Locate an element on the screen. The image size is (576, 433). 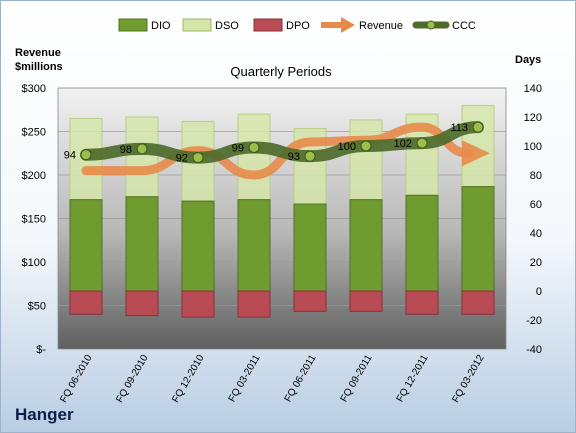
legend-label-revenue: Revenue is located at coordinates (381, 26).